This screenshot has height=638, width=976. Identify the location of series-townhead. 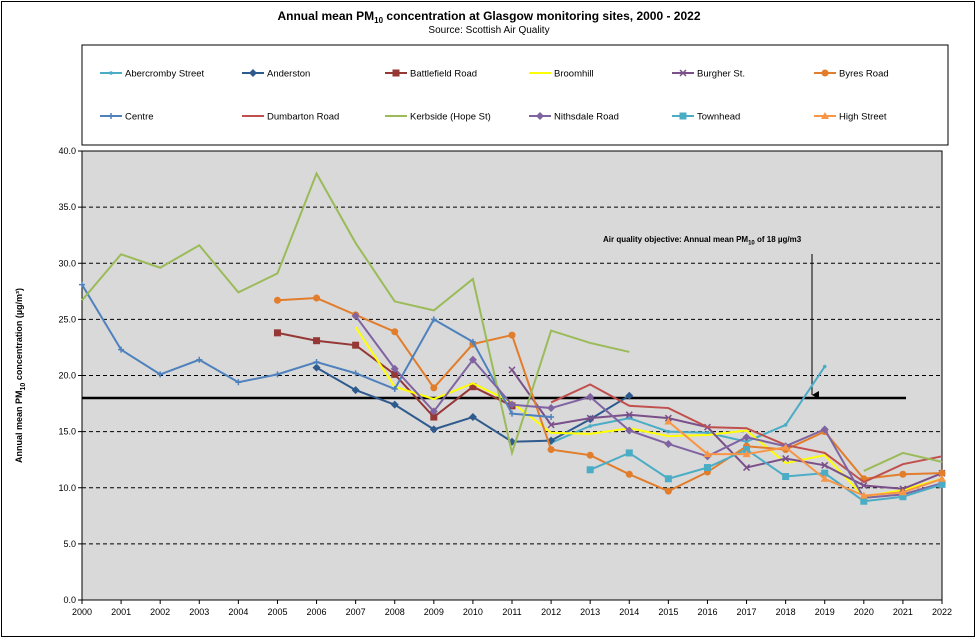
(766, 475).